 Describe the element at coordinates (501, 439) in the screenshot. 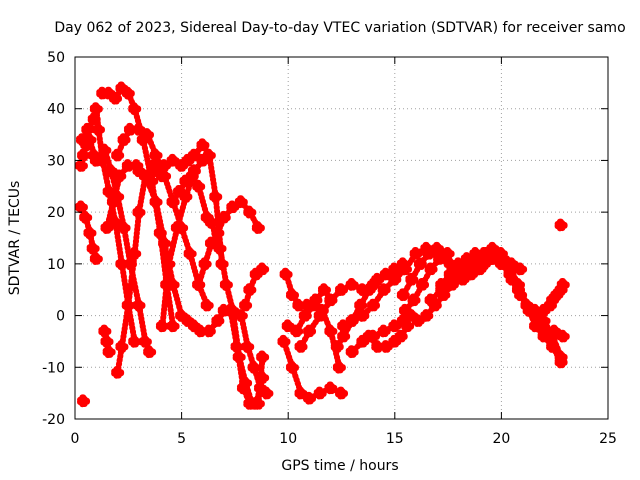

I see `x-tick-label: 20` at that location.